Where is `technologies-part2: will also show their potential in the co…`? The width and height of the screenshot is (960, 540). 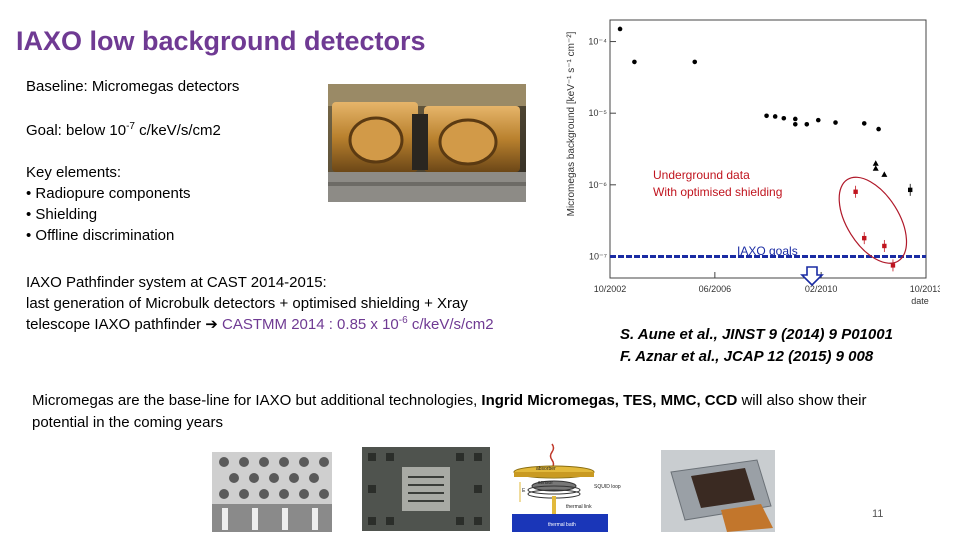 technologies-part2: will also show their potential in the co… is located at coordinates (449, 411).